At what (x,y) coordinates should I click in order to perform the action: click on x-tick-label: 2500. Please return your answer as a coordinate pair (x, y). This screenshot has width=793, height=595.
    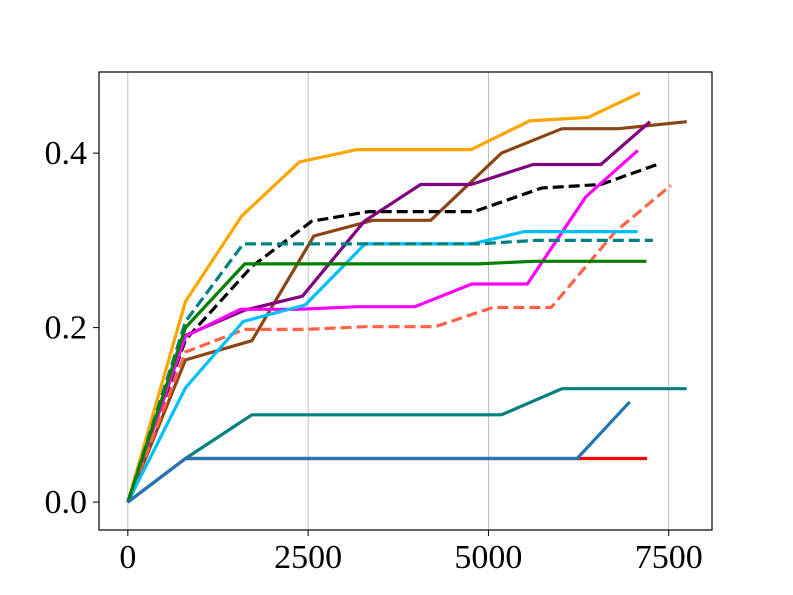
    Looking at the image, I should click on (308, 557).